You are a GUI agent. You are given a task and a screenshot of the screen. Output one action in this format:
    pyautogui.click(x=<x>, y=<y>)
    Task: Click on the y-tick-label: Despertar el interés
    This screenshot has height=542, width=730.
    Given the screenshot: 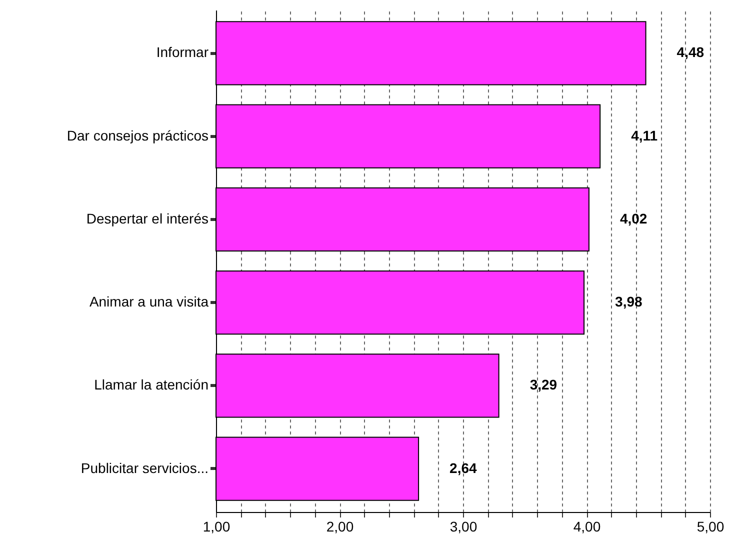 What is the action you would take?
    pyautogui.click(x=147, y=218)
    